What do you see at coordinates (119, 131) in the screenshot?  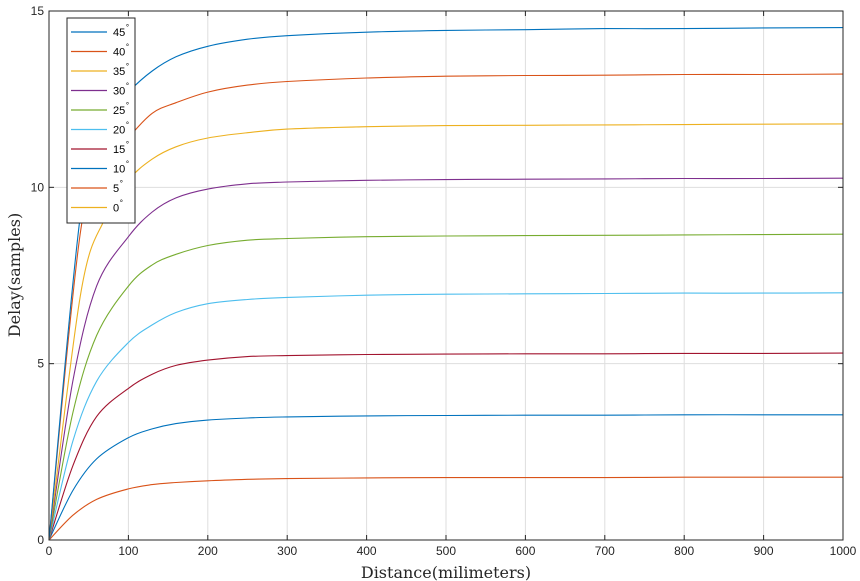 I see `legend-label-20: 20` at bounding box center [119, 131].